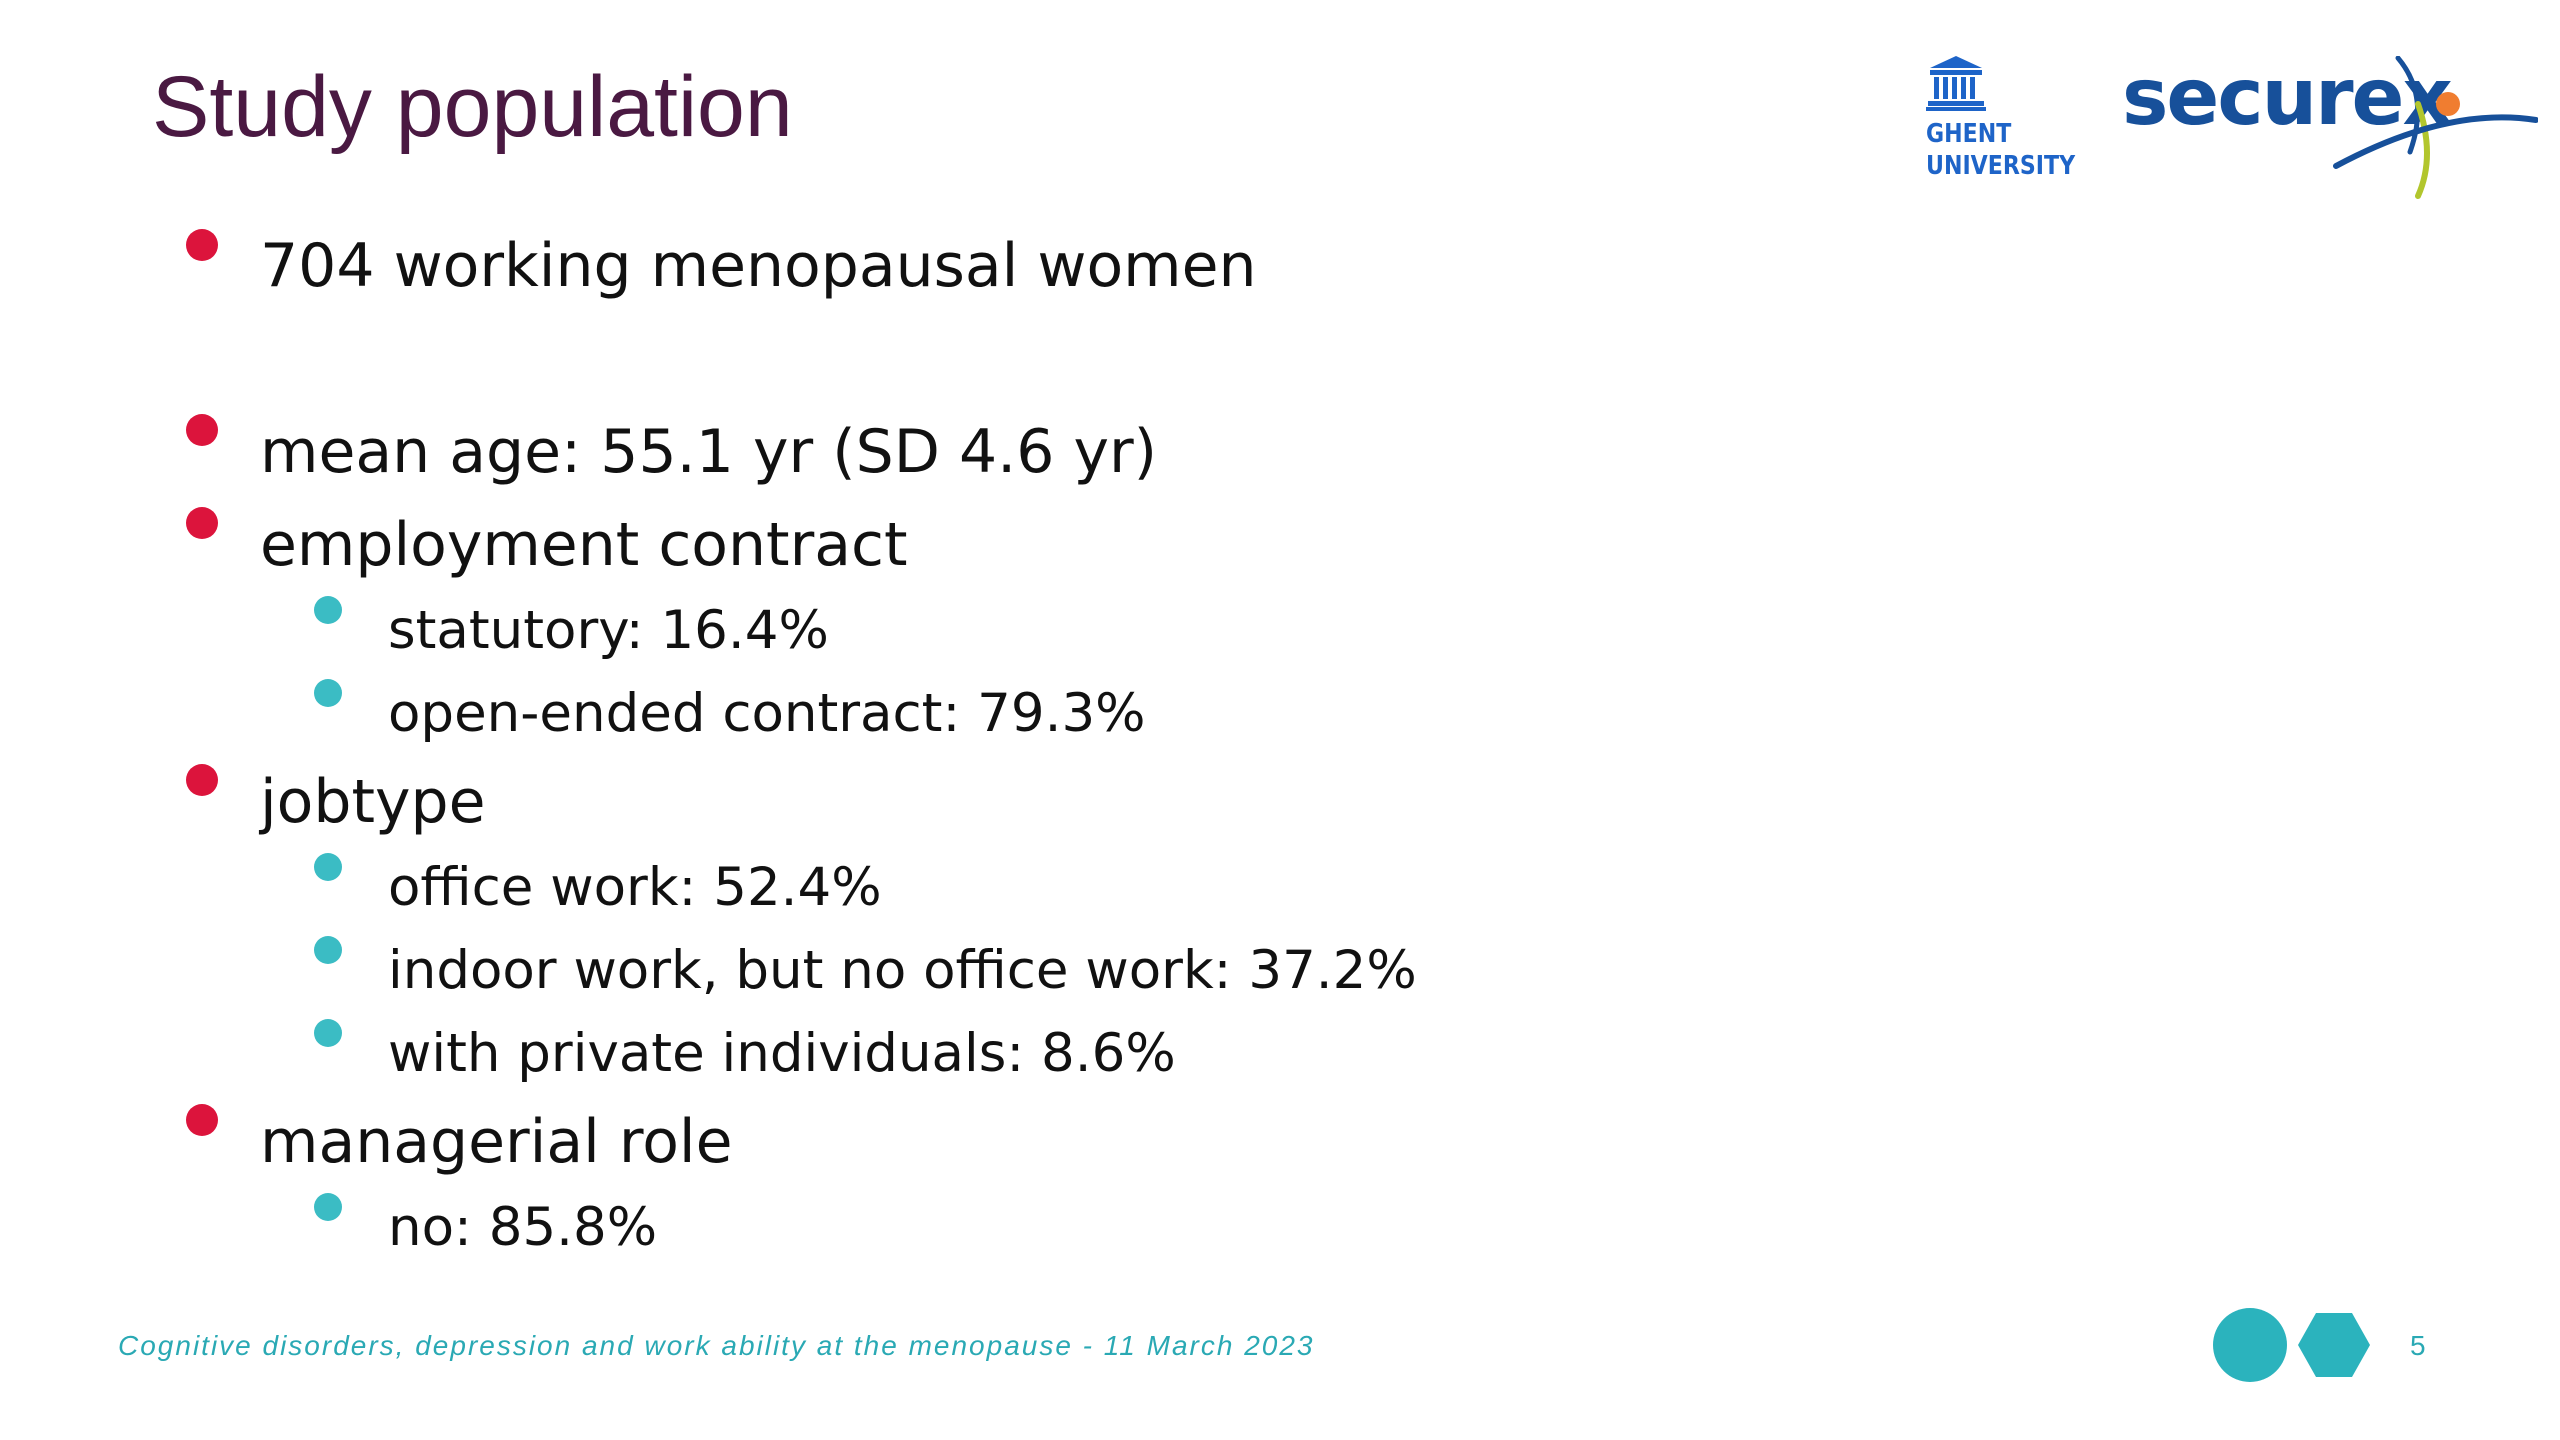 Image resolution: width=2560 pixels, height=1440 pixels. What do you see at coordinates (584, 545) in the screenshot?
I see `list-item: employment contract` at bounding box center [584, 545].